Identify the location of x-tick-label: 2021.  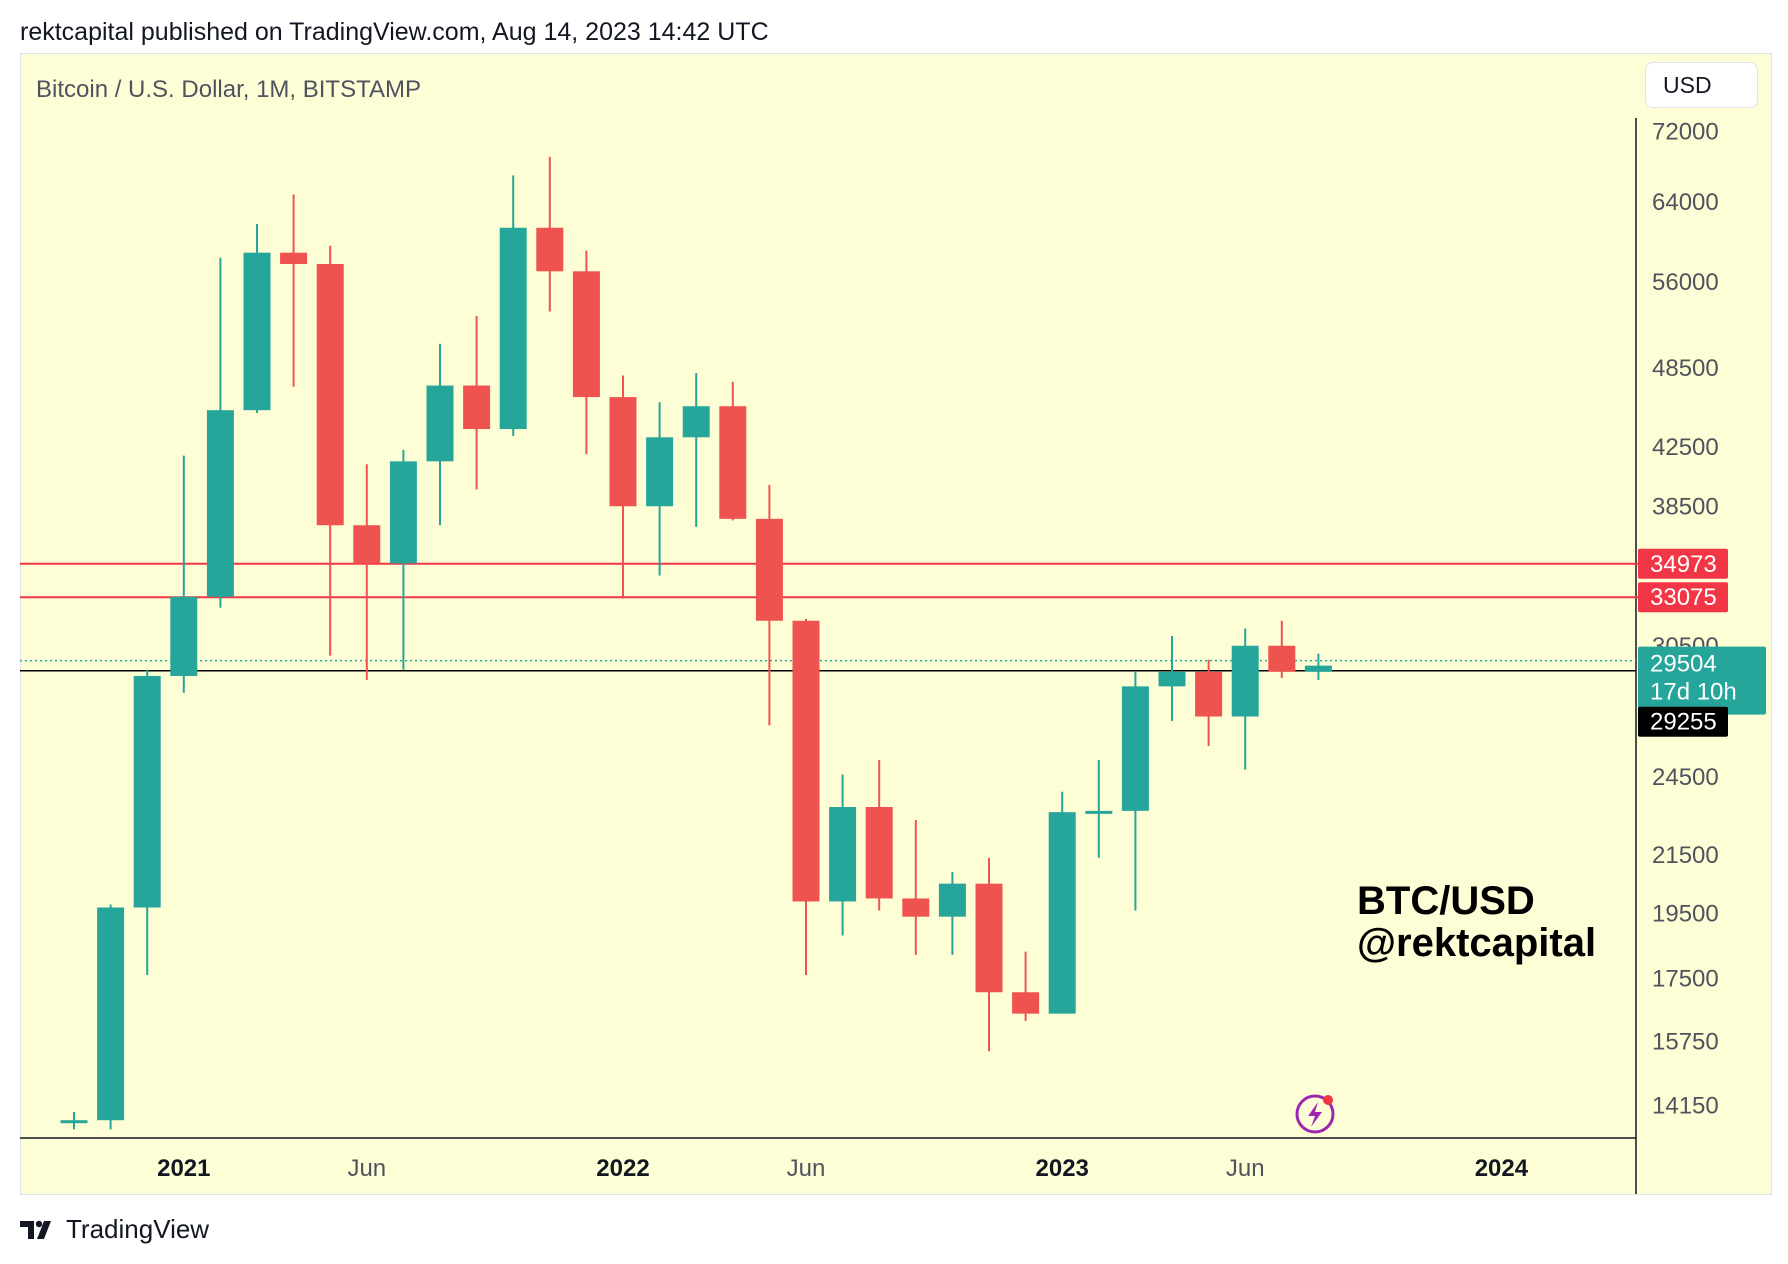
(183, 1168).